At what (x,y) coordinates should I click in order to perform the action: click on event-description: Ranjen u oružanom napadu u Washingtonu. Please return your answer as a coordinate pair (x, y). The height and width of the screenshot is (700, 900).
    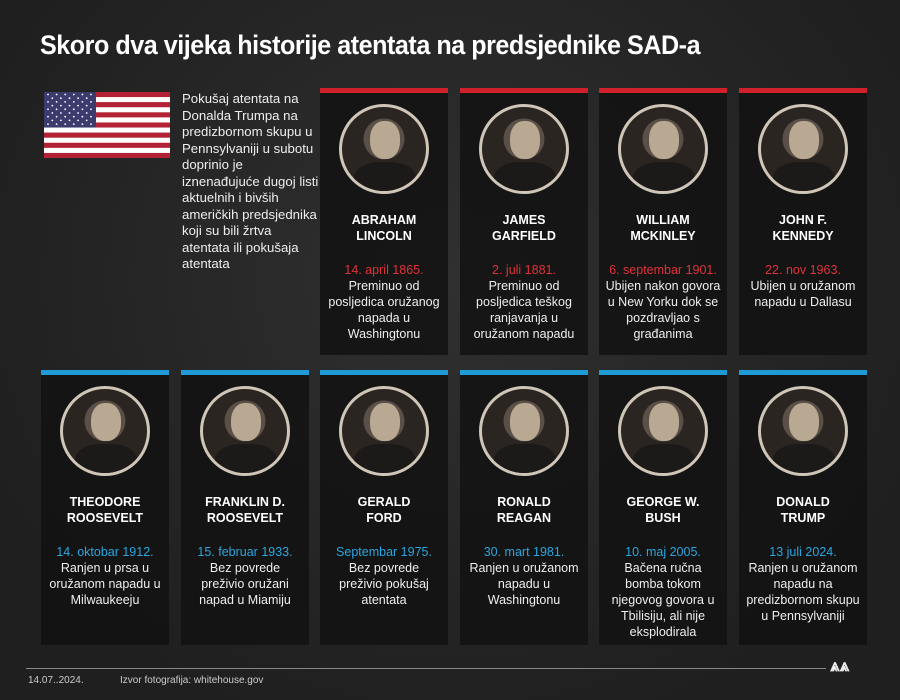
    Looking at the image, I should click on (524, 584).